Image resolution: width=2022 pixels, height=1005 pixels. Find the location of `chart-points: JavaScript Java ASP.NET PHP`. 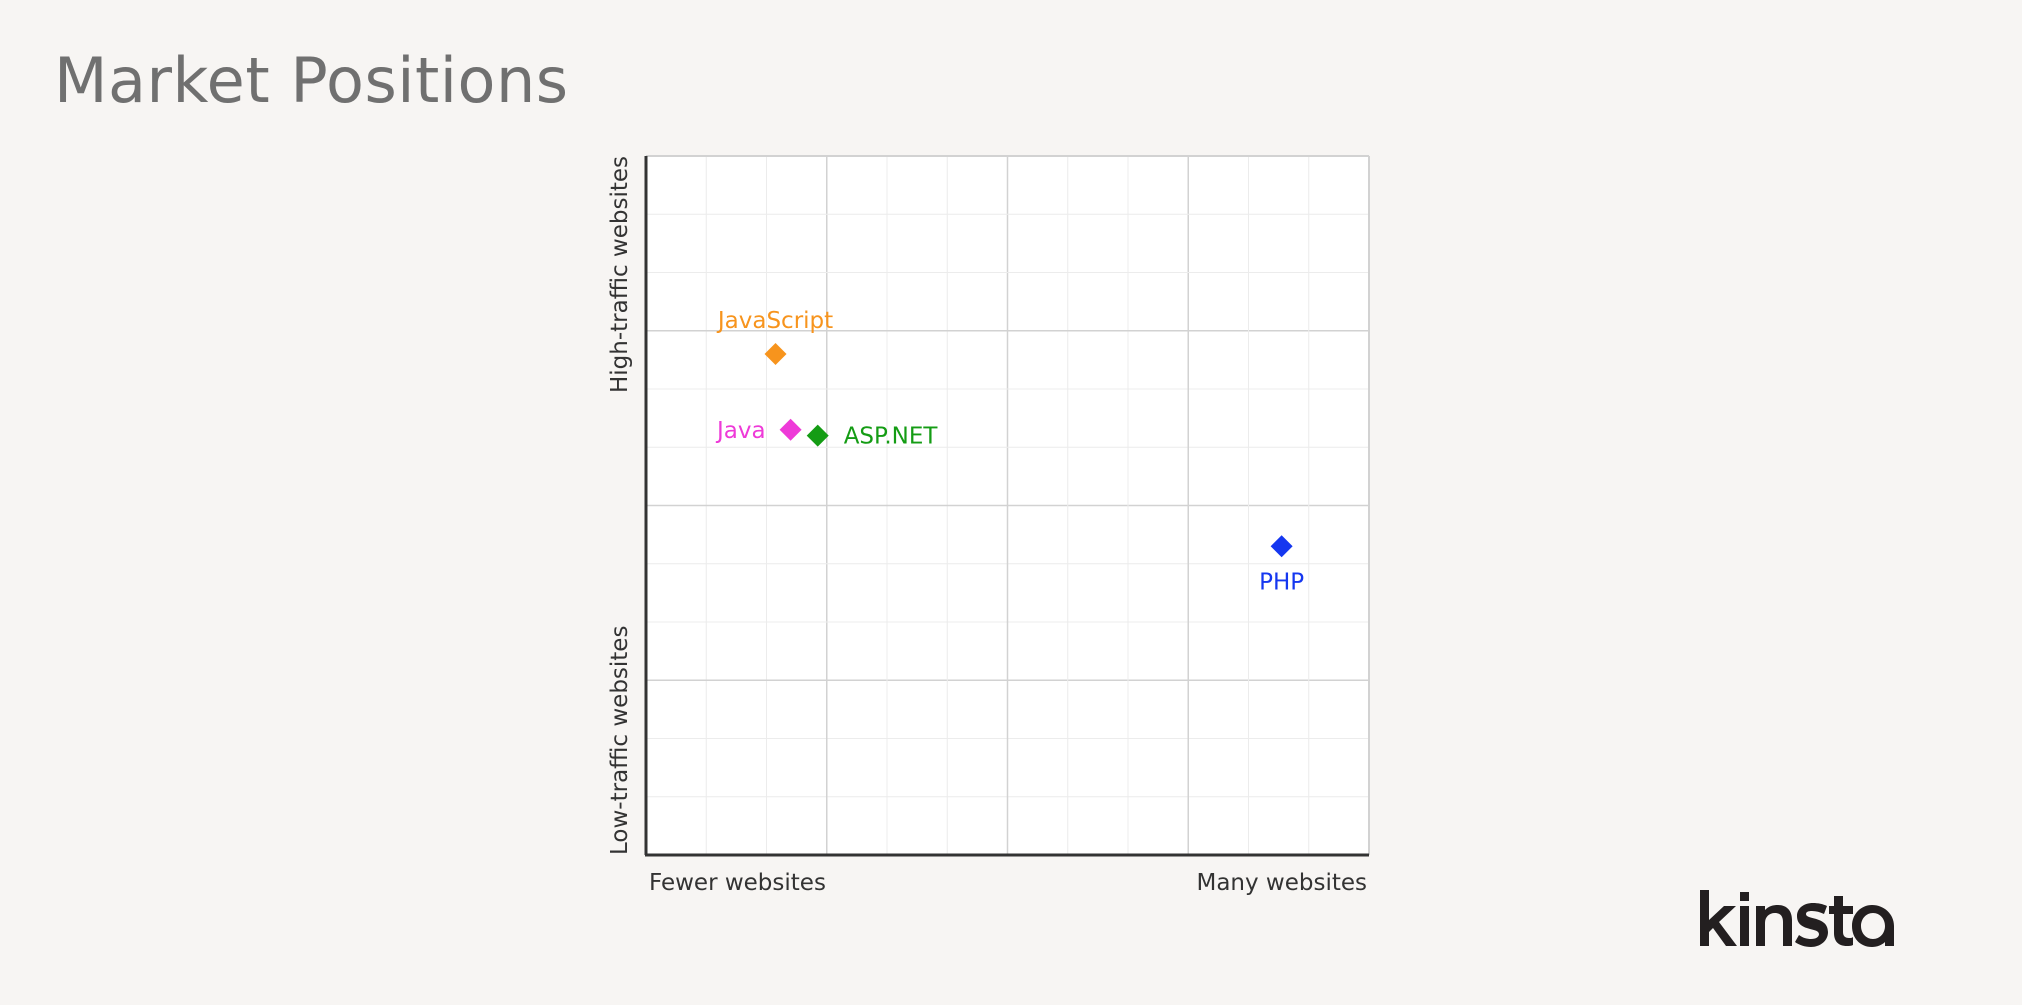

chart-points: JavaScript Java ASP.NET PHP is located at coordinates (1009, 451).